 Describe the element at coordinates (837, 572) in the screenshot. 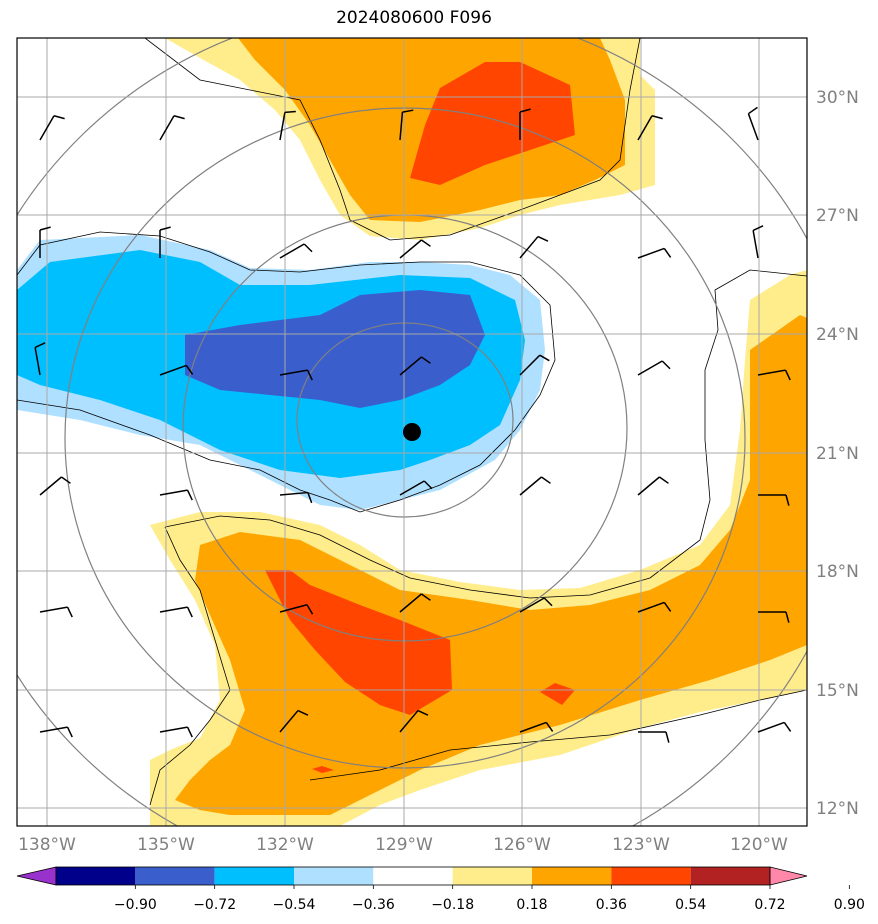

I see `lat-tick-label: 18°N` at that location.